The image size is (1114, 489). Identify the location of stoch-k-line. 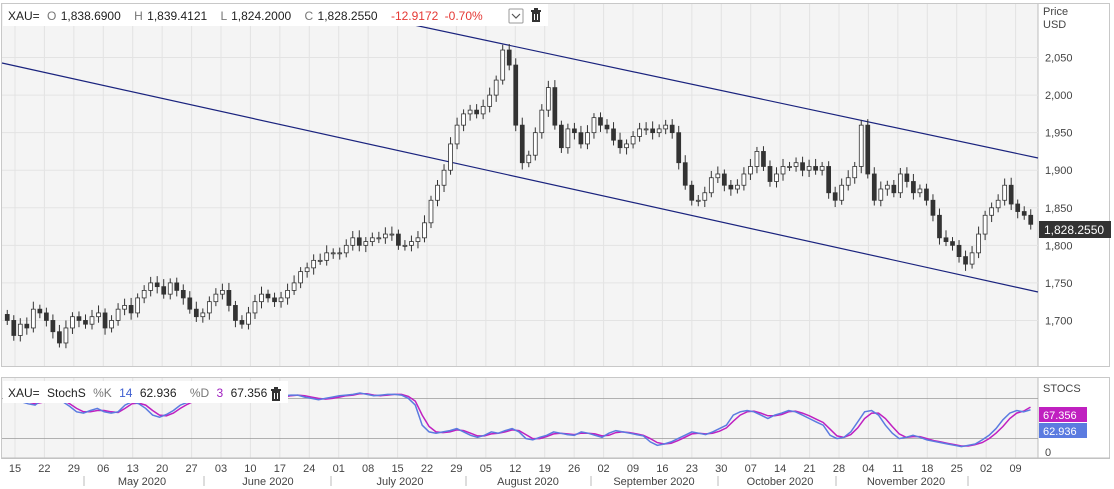
(519, 420).